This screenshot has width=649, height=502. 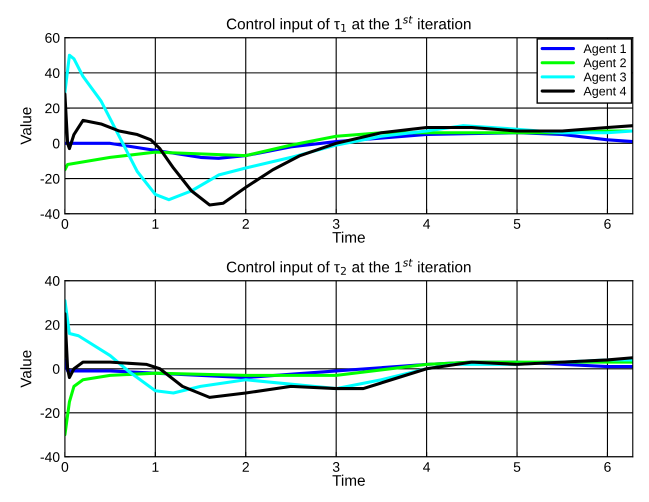 What do you see at coordinates (348, 24) in the screenshot?
I see `chart-title: Control input of τ$_{1}$ at the 1$^{st}$ iteration` at bounding box center [348, 24].